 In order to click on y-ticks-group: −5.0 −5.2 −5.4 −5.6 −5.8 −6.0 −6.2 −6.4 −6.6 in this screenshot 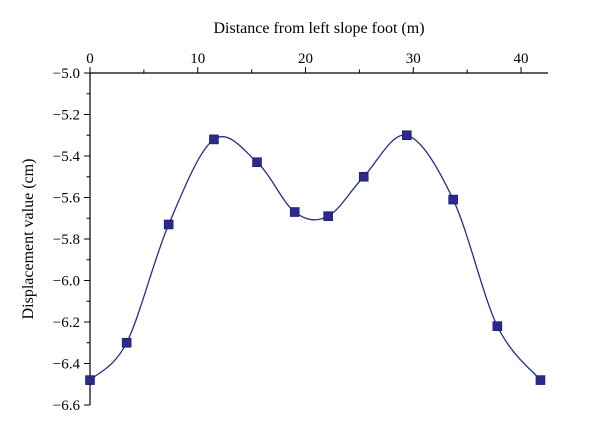, I will do `click(71, 240)`.